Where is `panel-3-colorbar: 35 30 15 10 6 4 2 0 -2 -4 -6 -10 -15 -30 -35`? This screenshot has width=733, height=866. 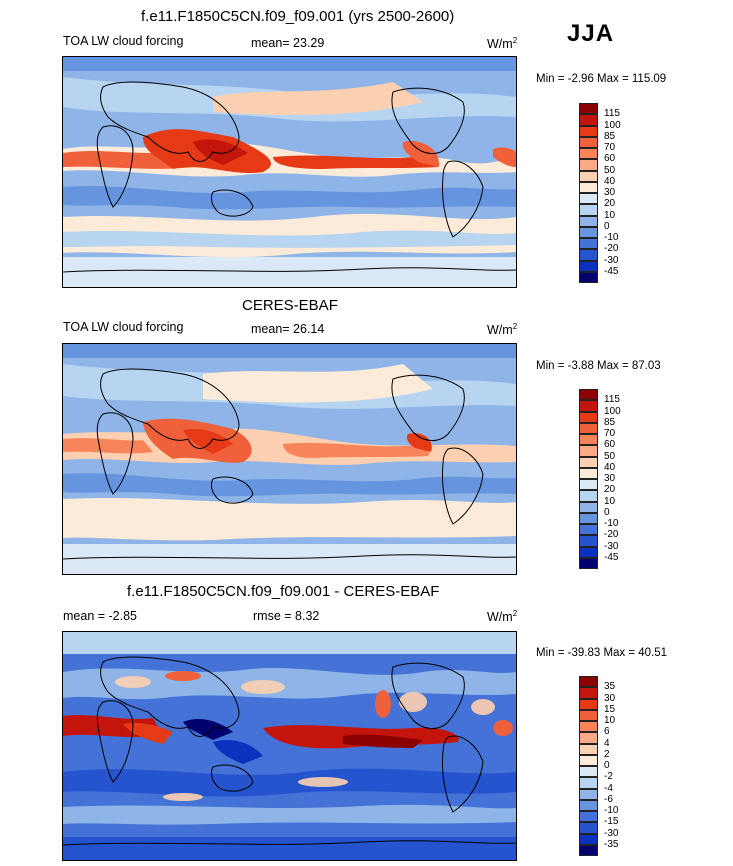 panel-3-colorbar: 35 30 15 10 6 4 2 0 -2 -4 -6 -10 -15 -30 -35 is located at coordinates (609, 766).